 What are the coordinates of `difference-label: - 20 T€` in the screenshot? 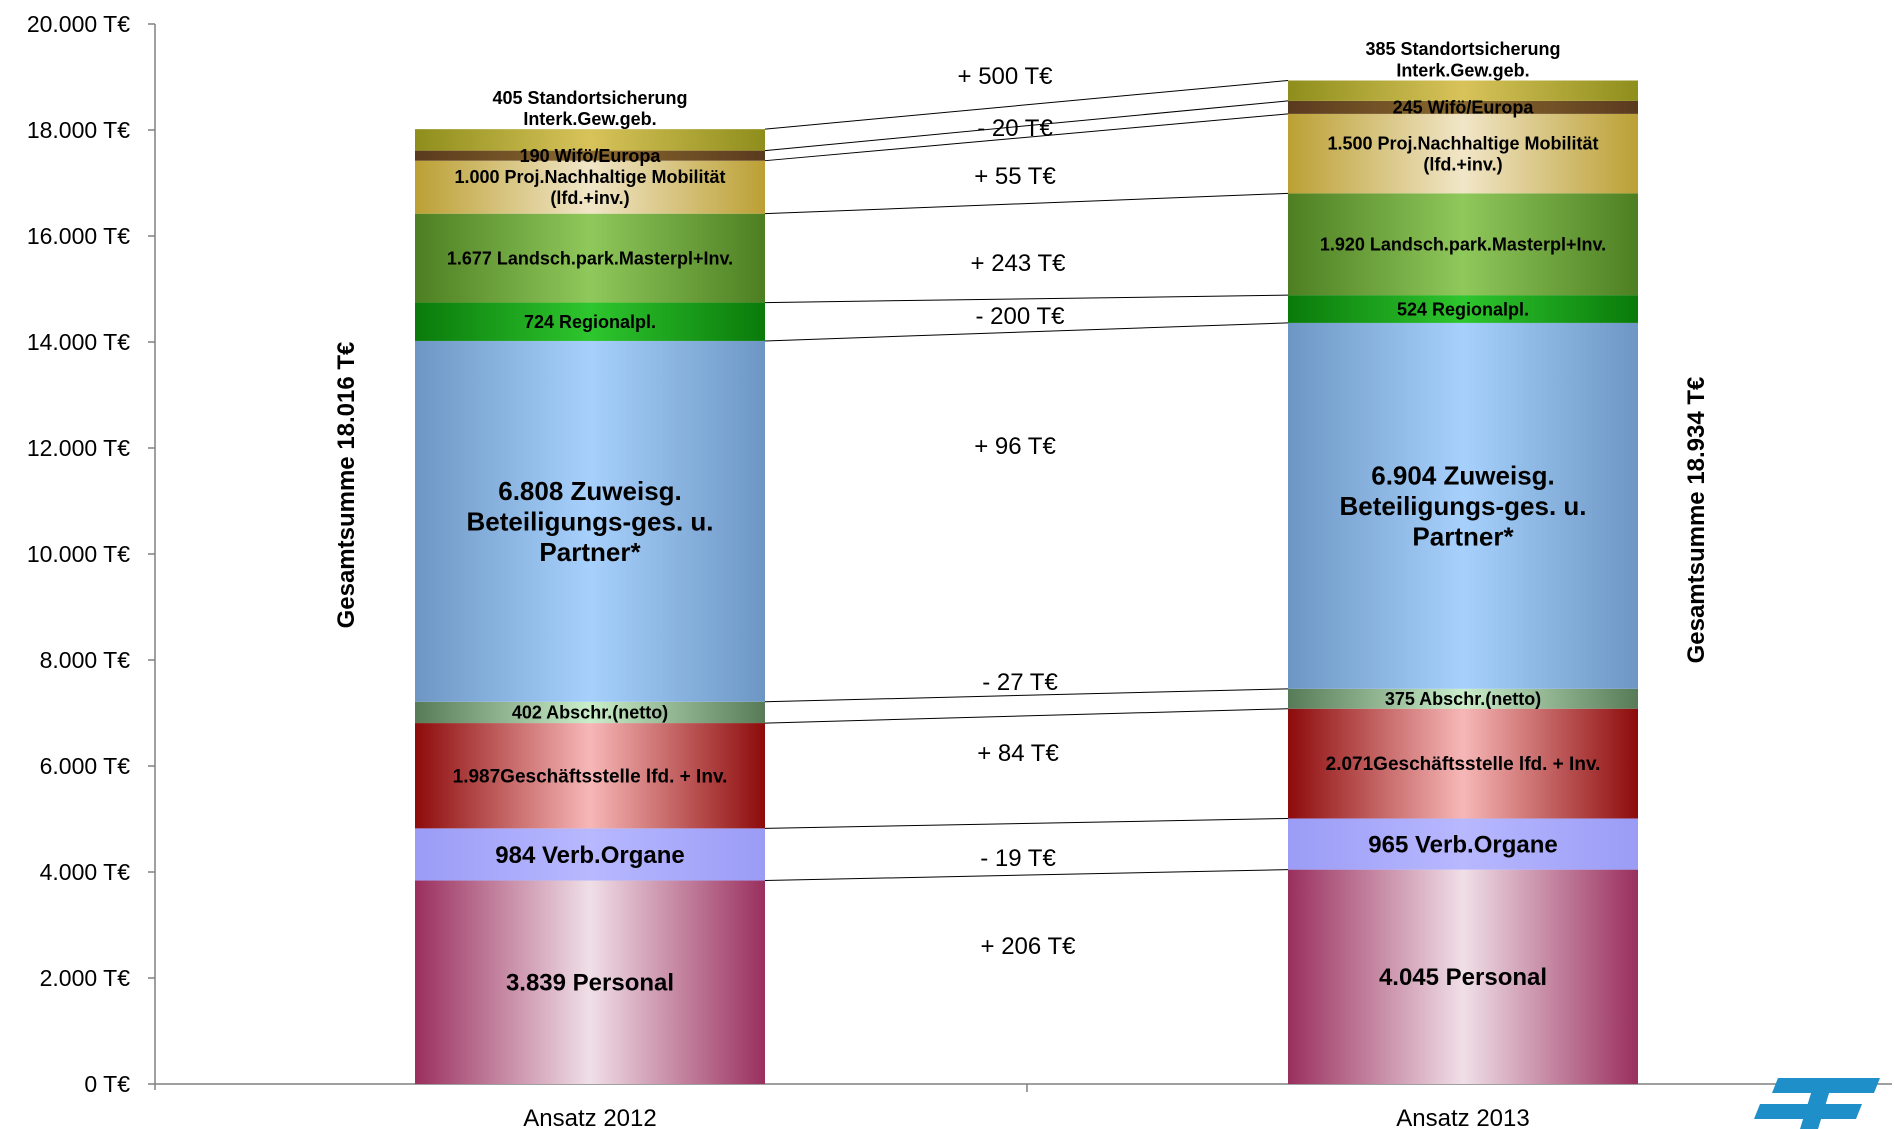 It's located at (1015, 128).